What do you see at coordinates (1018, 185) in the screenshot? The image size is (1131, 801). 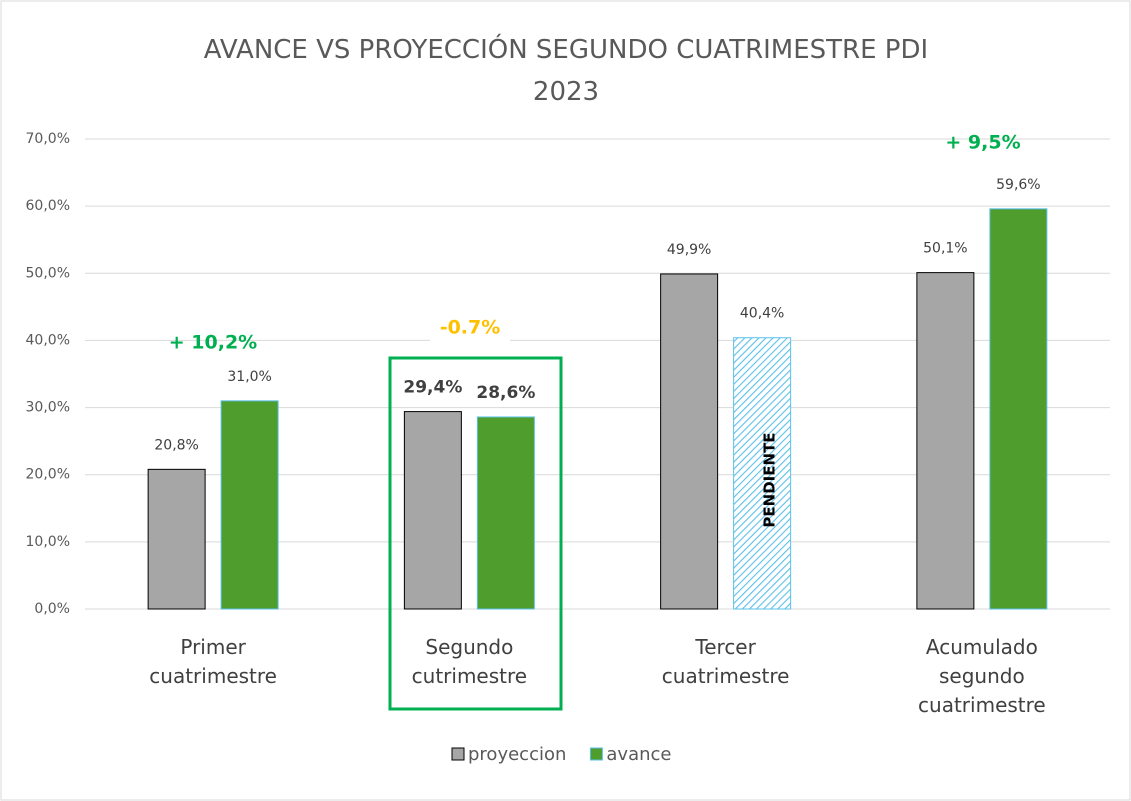 I see `value-label: 59,6%` at bounding box center [1018, 185].